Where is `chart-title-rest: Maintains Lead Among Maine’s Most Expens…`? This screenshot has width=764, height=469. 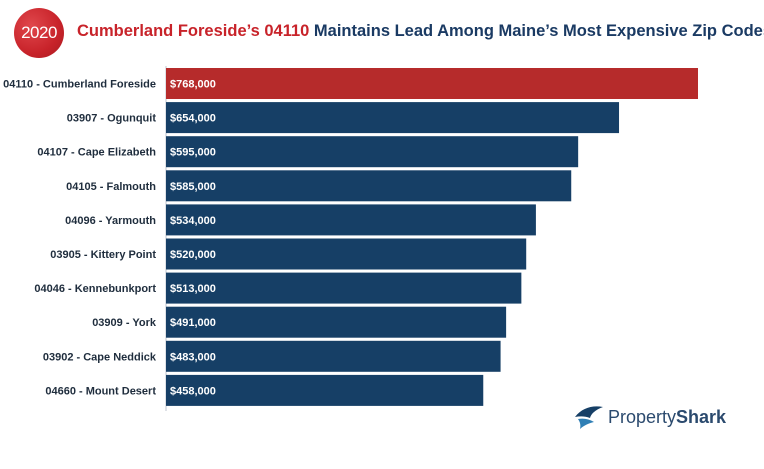 chart-title-rest: Maintains Lead Among Maine’s Most Expens… is located at coordinates (536, 31).